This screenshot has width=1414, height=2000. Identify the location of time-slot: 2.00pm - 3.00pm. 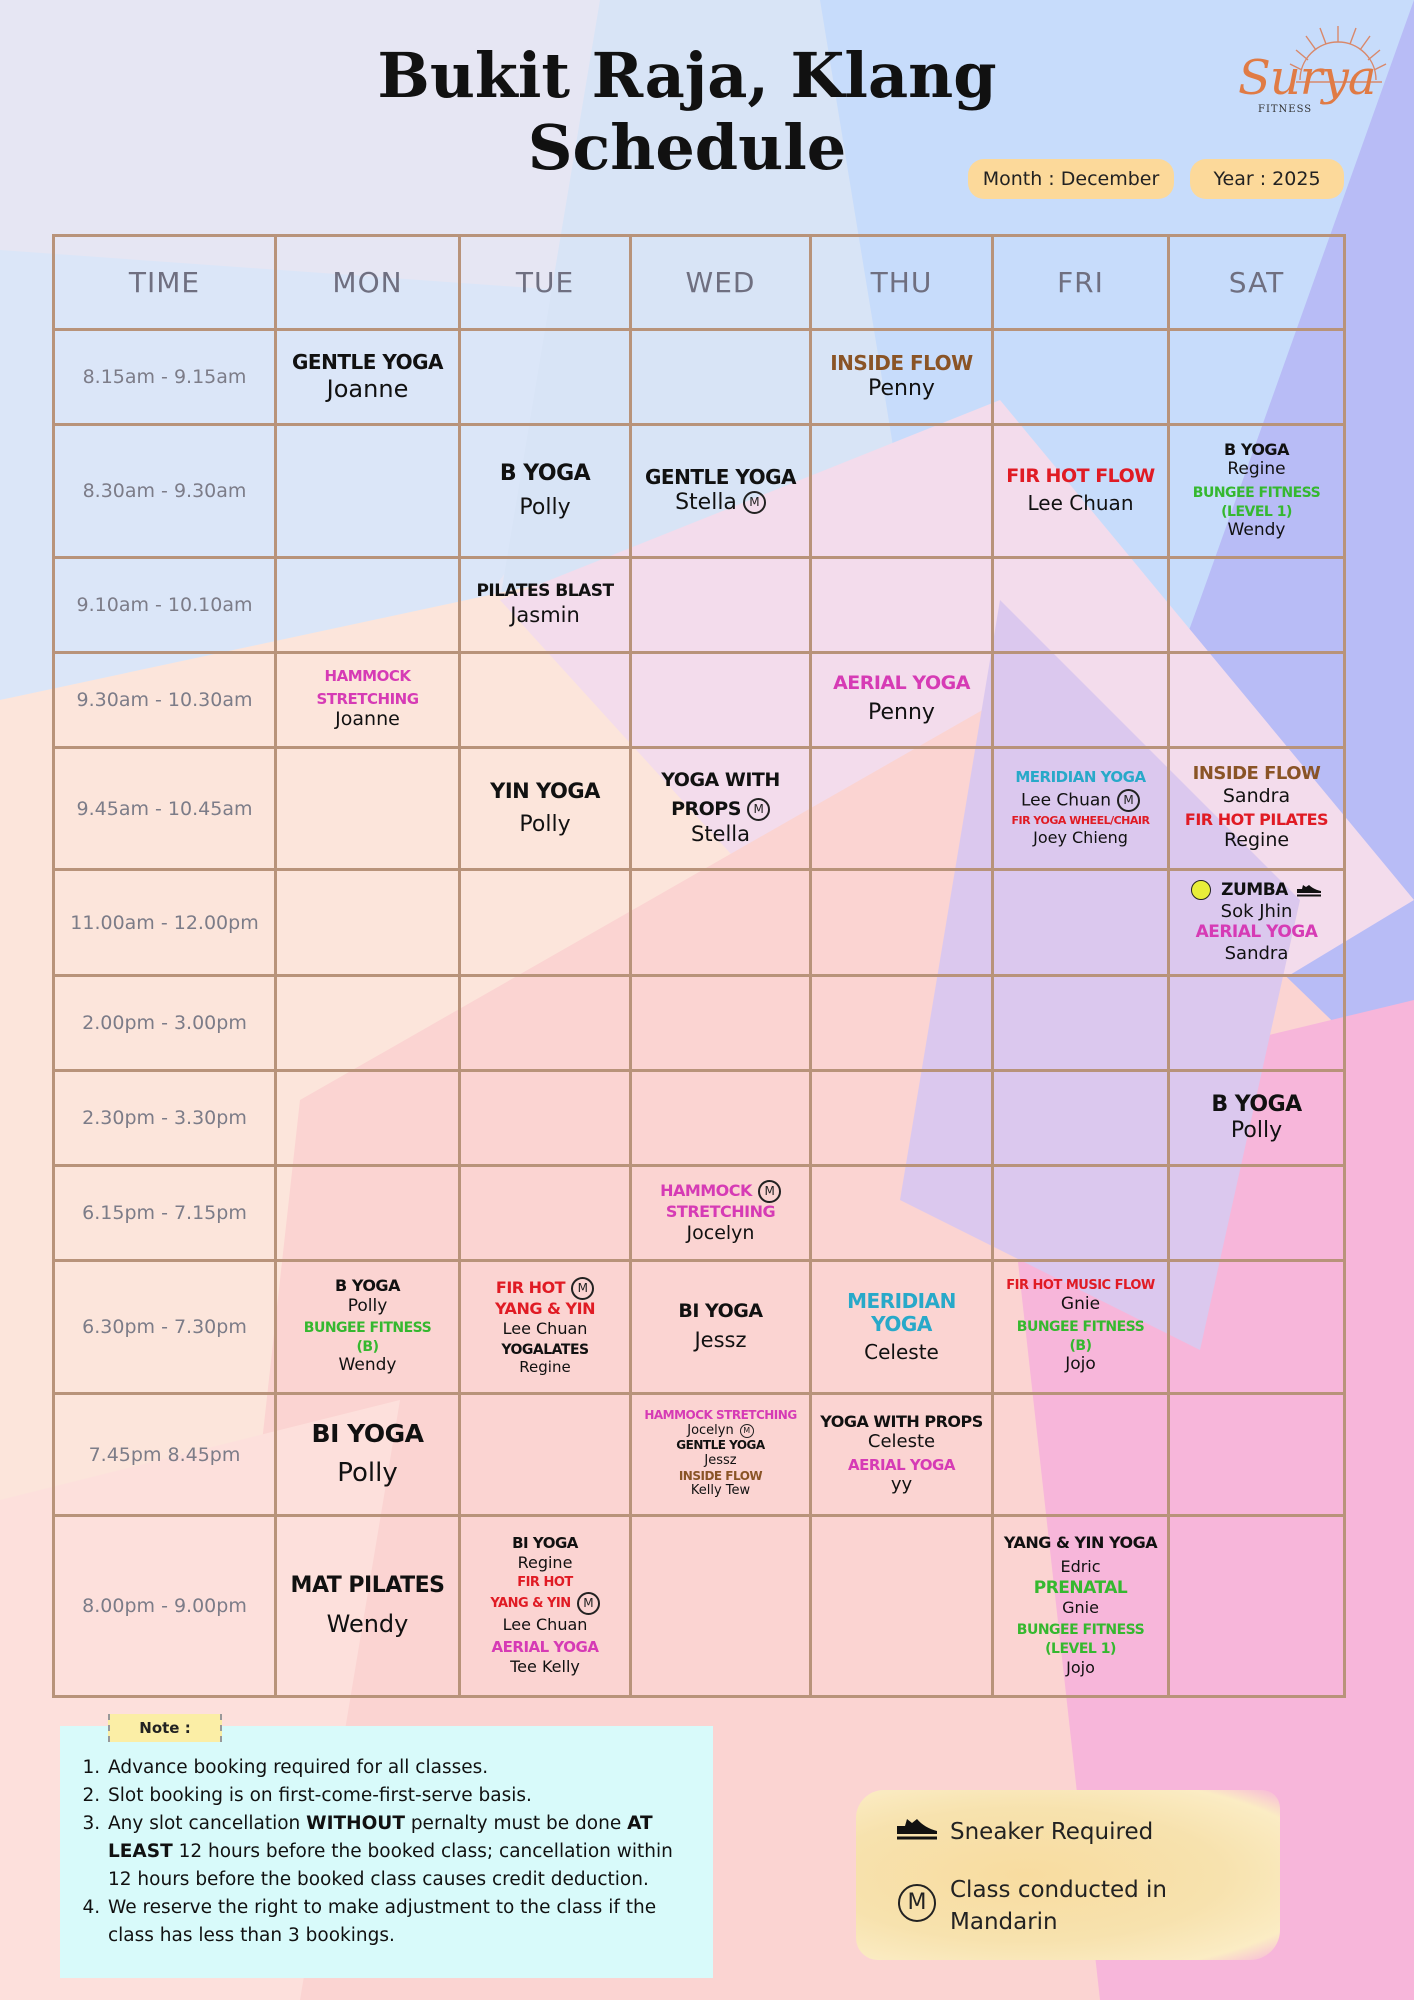
(164, 1023).